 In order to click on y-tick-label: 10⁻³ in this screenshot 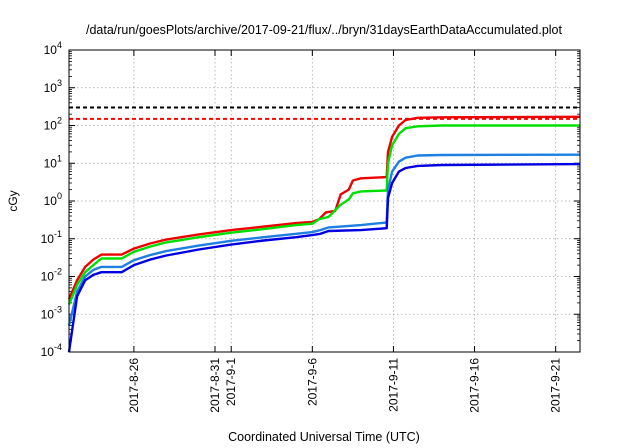, I will do `click(51, 312)`.